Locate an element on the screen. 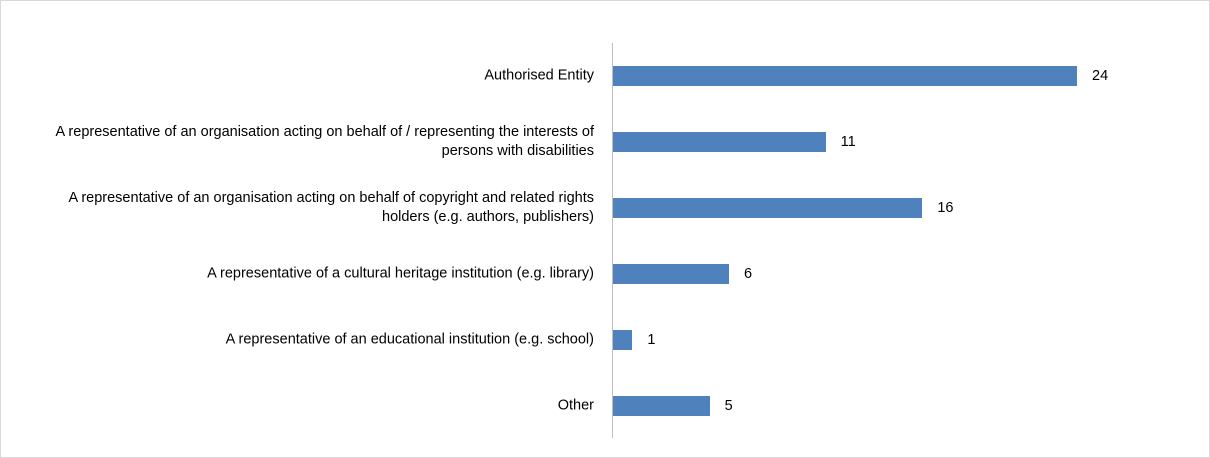 This screenshot has width=1210, height=458. category-axis is located at coordinates (612, 240).